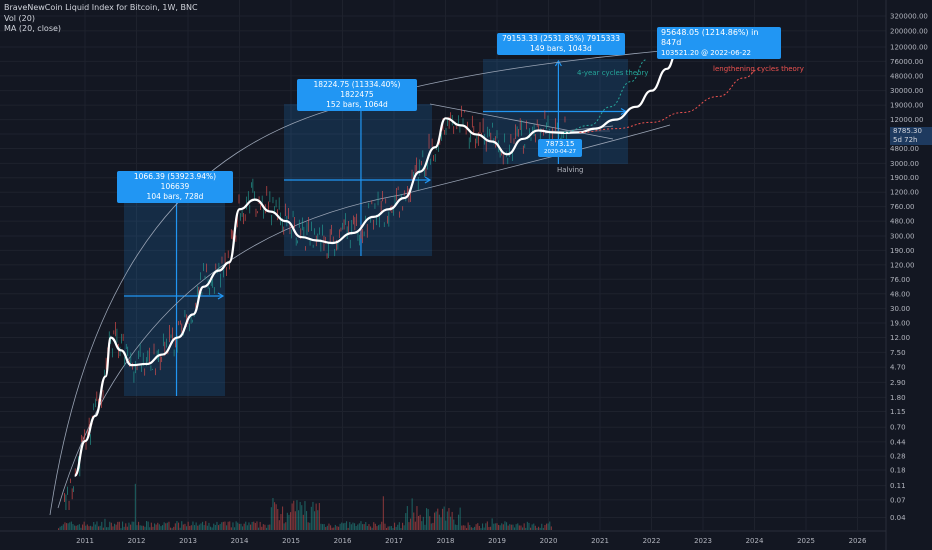 This screenshot has height=550, width=932. I want to click on x-tick-label: 2017, so click(394, 541).